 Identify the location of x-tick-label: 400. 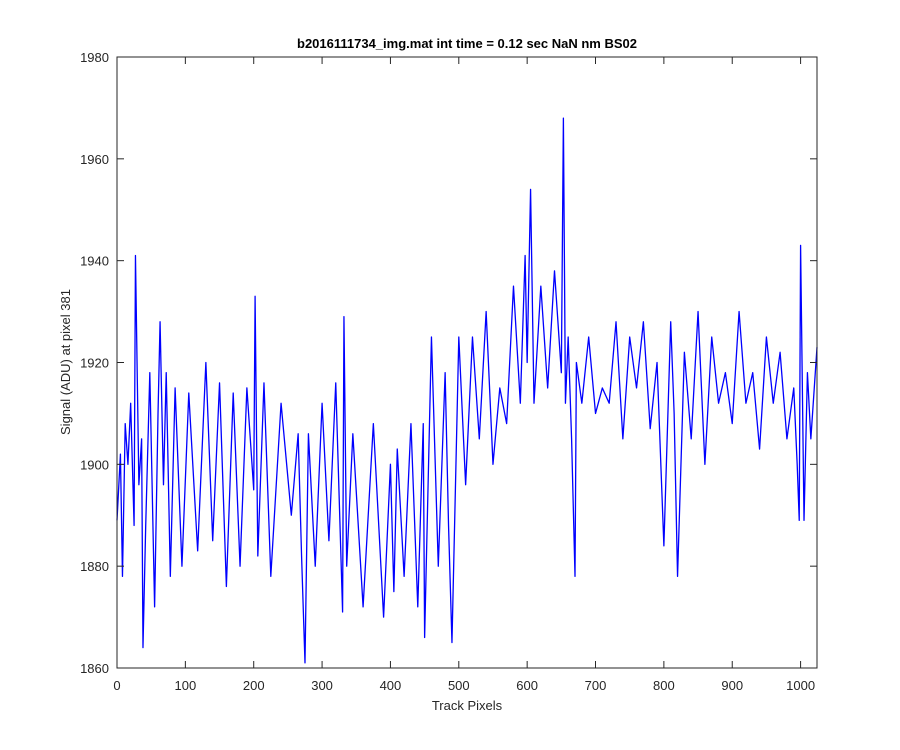
(391, 685).